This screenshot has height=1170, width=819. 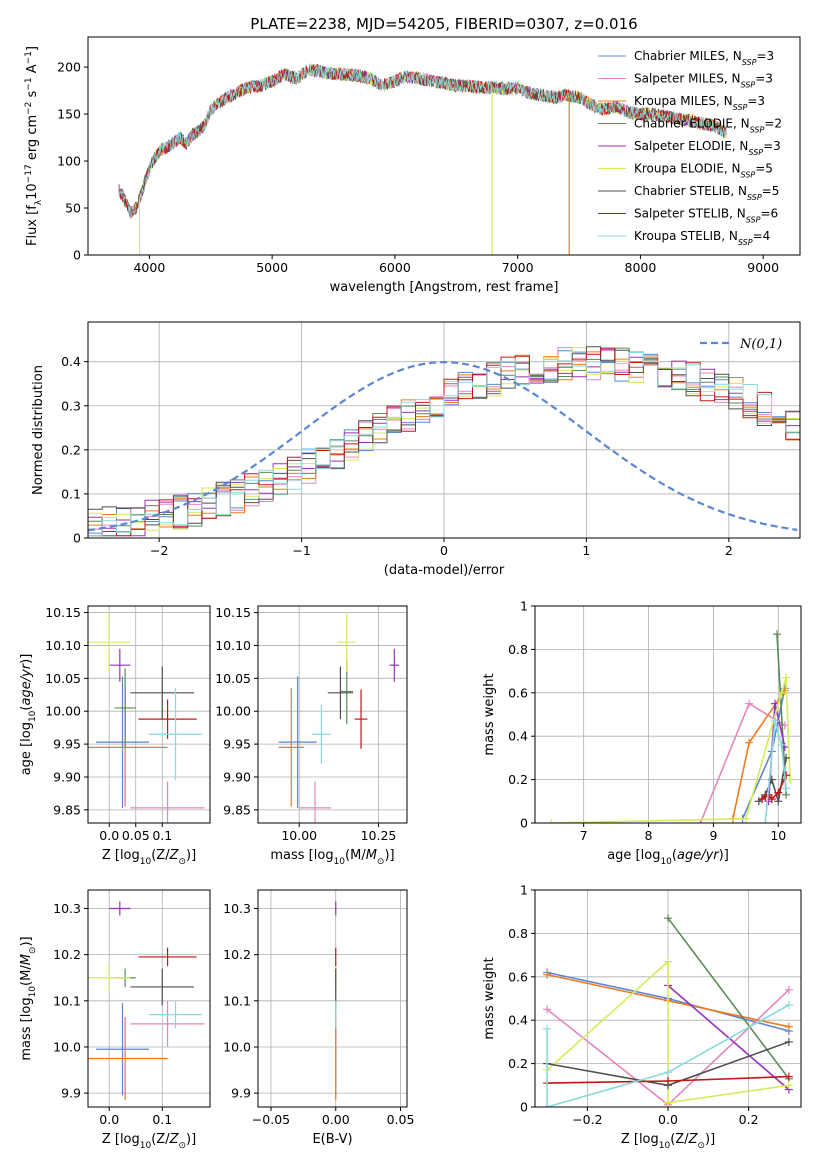 I want to click on x-axis-label: age [log10(age/yr)], so click(x=668, y=857).